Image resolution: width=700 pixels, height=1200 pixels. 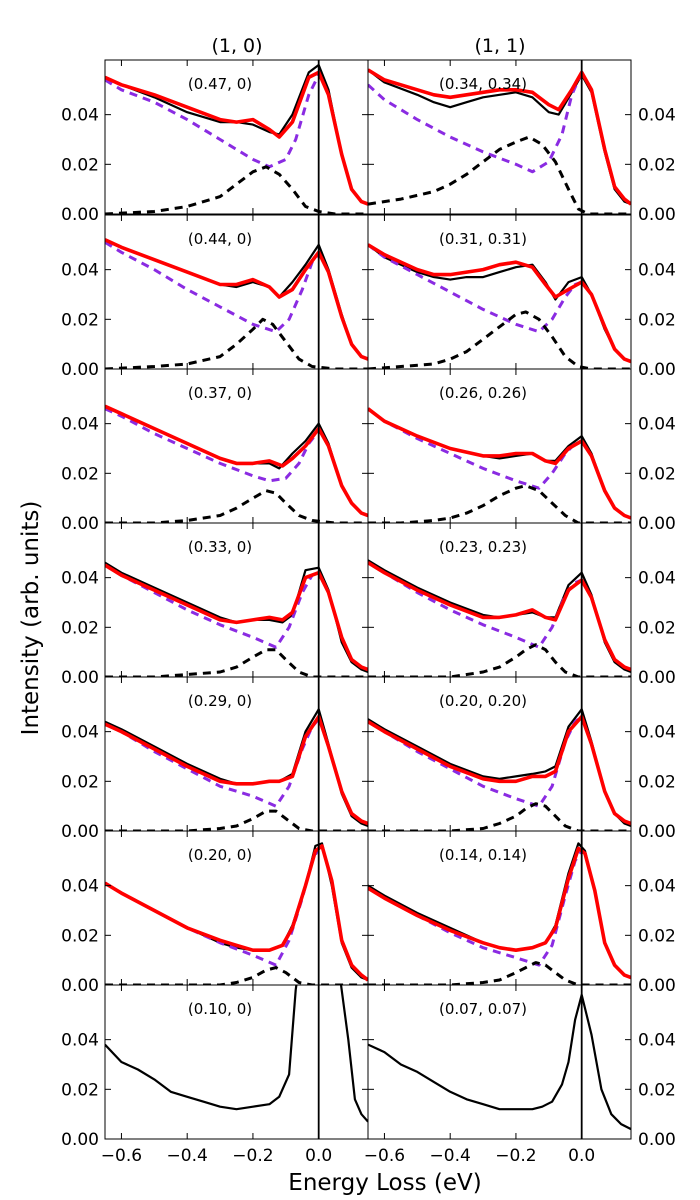 I want to click on panel-1-1: 0.00 0.02 0.04 (0.31, 0.31), so click(x=521, y=297).